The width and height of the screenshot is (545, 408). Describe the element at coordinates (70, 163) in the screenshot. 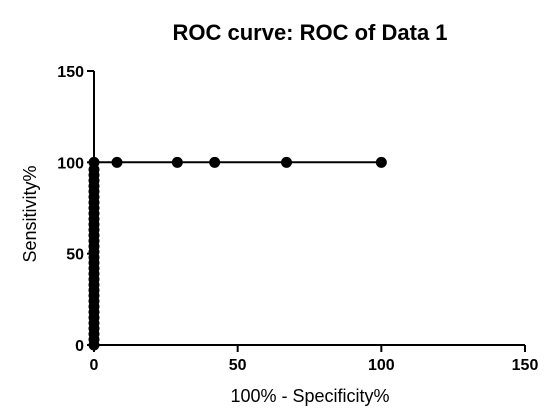

I see `y-tick-label: 100` at that location.